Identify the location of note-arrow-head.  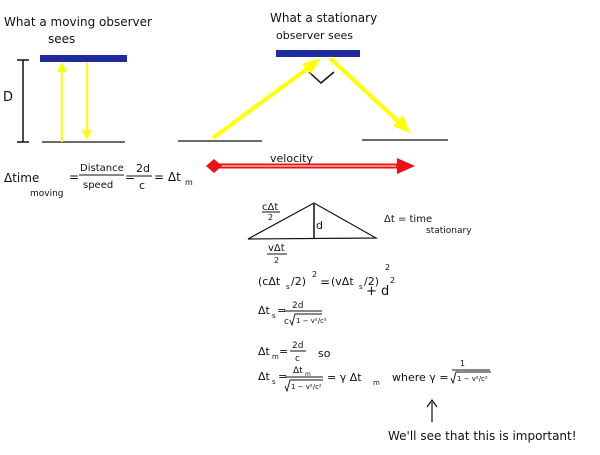
(432, 403).